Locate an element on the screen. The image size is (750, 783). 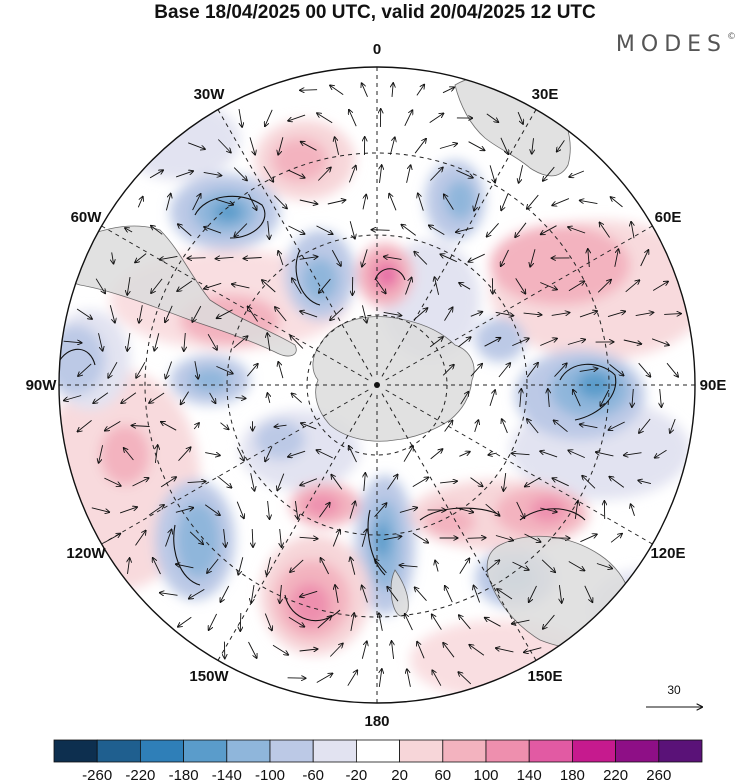
meridian-label: 30W is located at coordinates (210, 94).